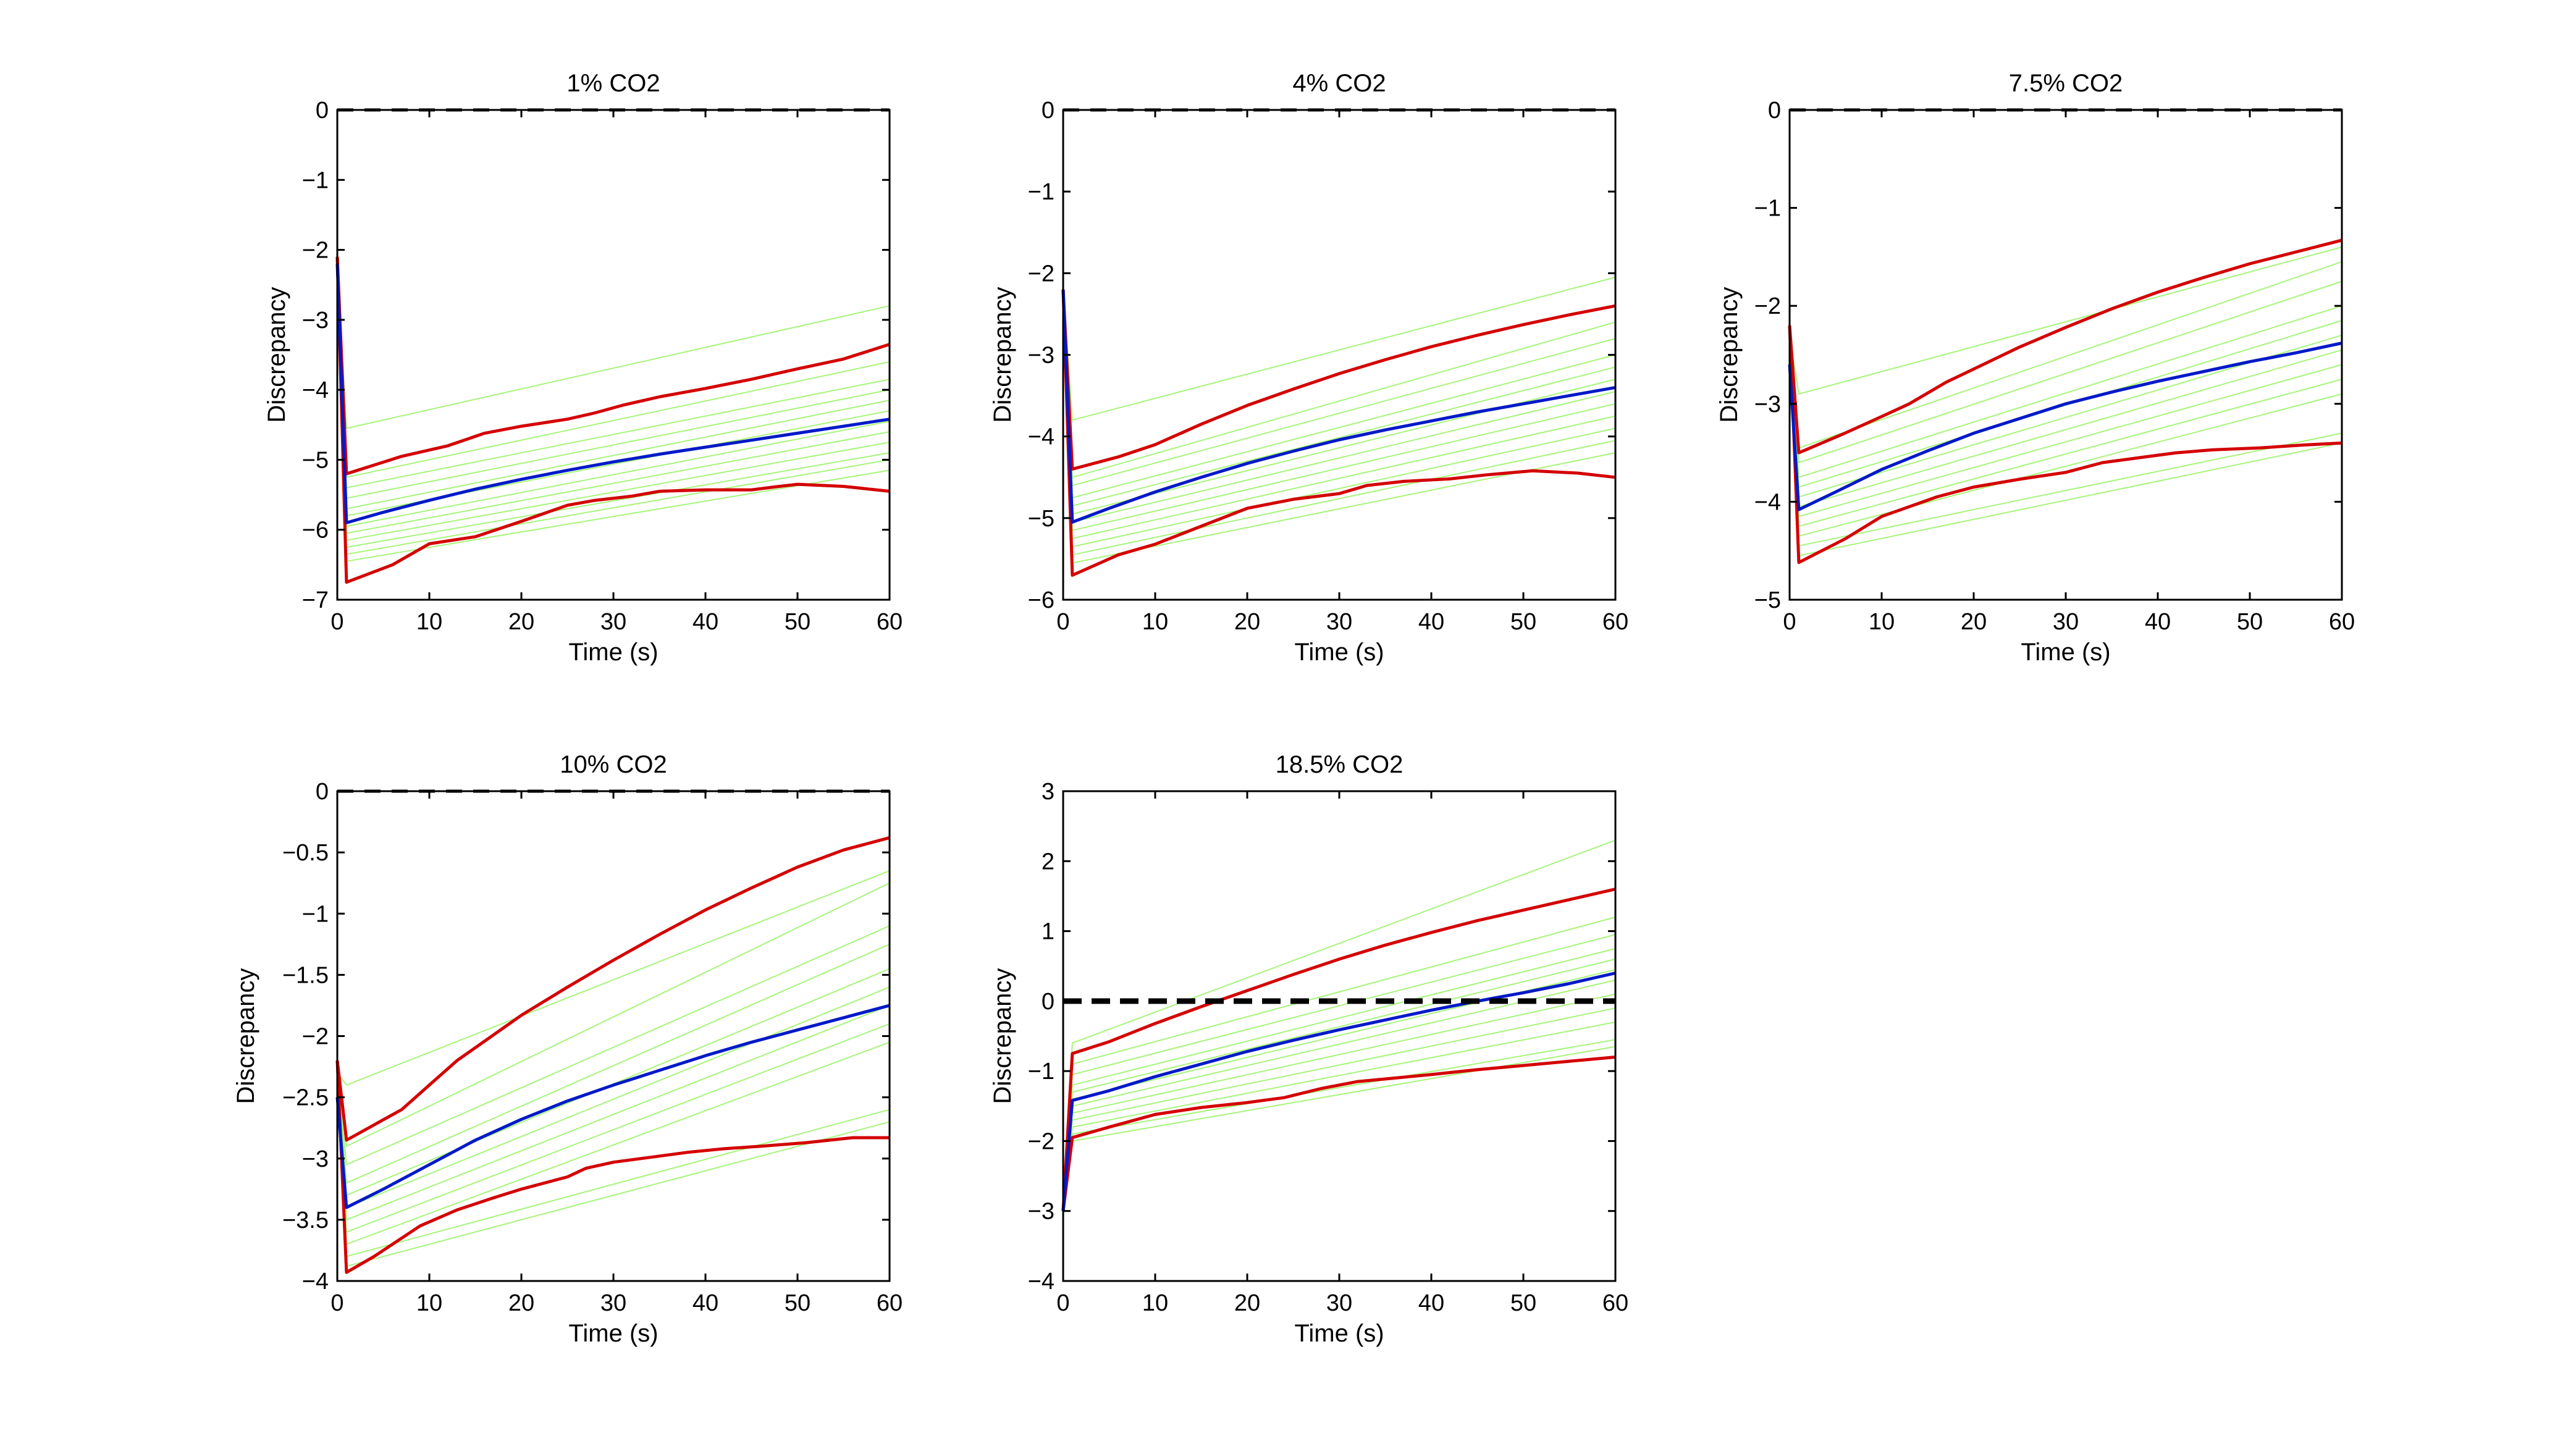 This screenshot has height=1436, width=2576. Describe the element at coordinates (1048, 862) in the screenshot. I see `y-tick-label: 2` at that location.